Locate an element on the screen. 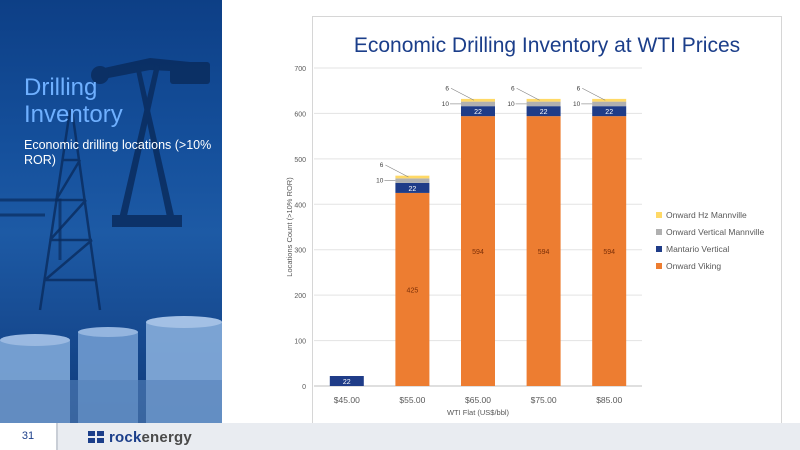  y-tick-label: 100 is located at coordinates (300, 342).